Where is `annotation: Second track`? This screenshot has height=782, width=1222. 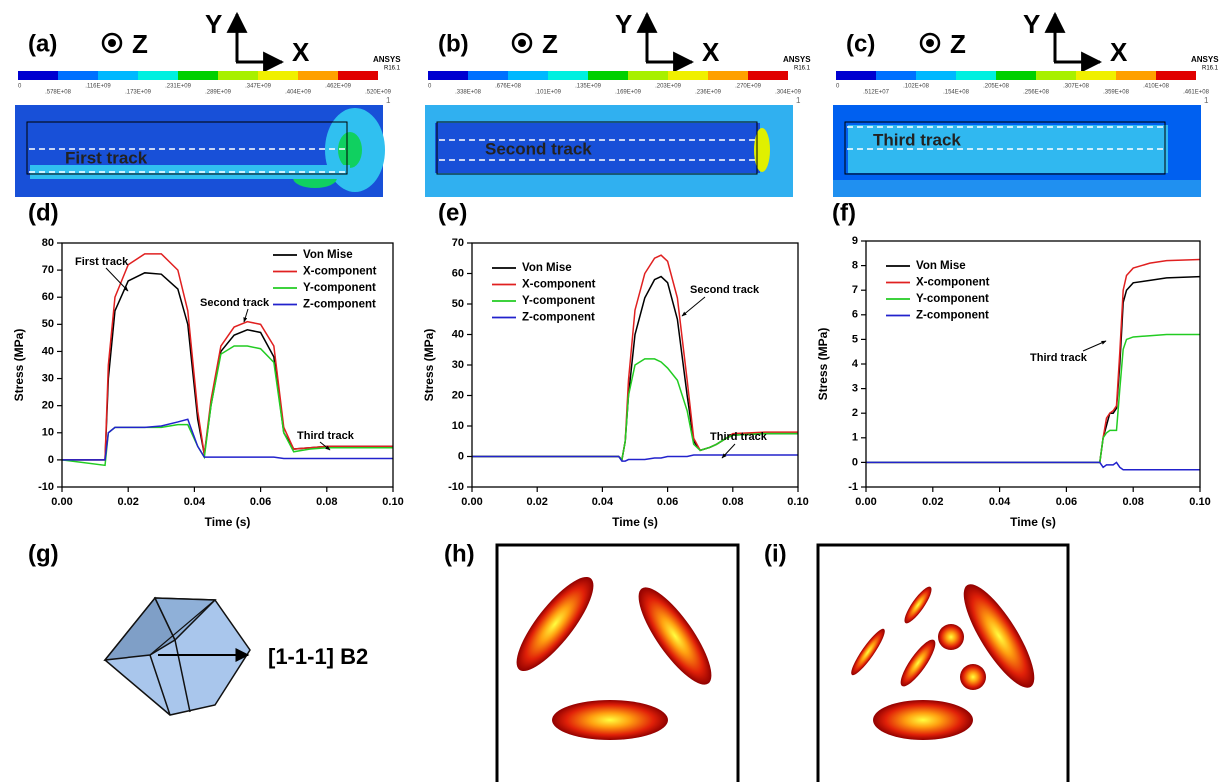 annotation: Second track is located at coordinates (725, 290).